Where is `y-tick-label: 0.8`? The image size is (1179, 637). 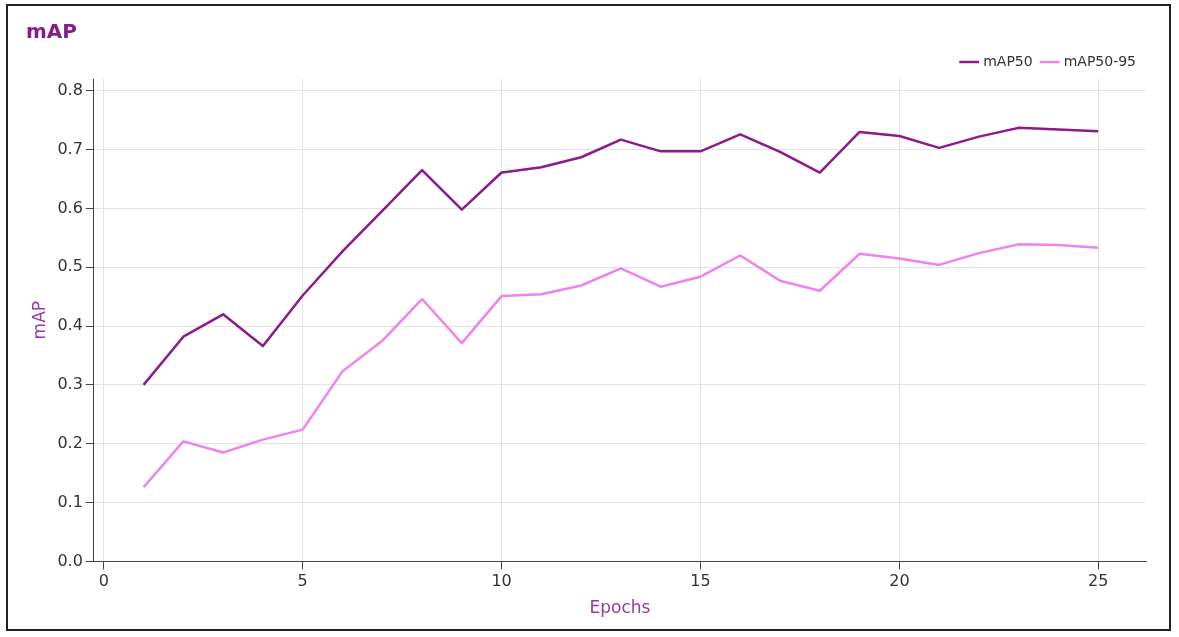
y-tick-label: 0.8 is located at coordinates (70, 89).